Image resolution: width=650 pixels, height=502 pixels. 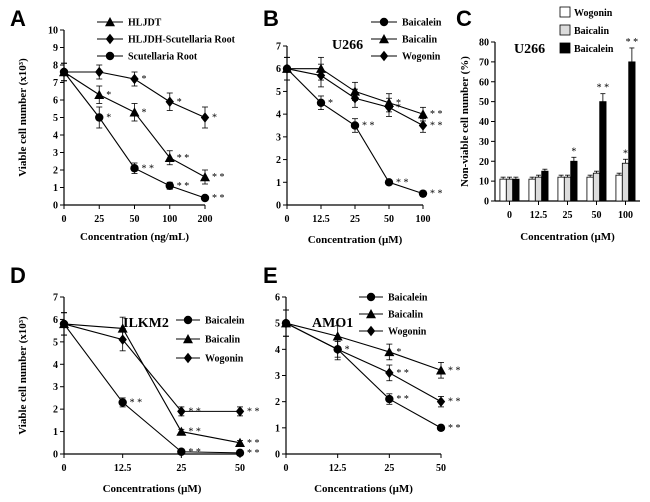 I want to click on chart-title: ILKM2, so click(x=146, y=323).